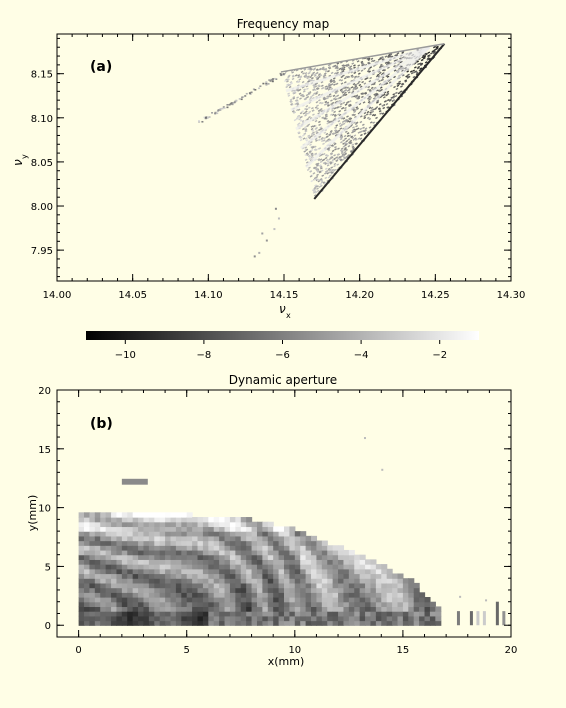  What do you see at coordinates (281, 350) in the screenshot?
I see `colorbar-ticks: −10 −8 −6 −4 −2` at bounding box center [281, 350].